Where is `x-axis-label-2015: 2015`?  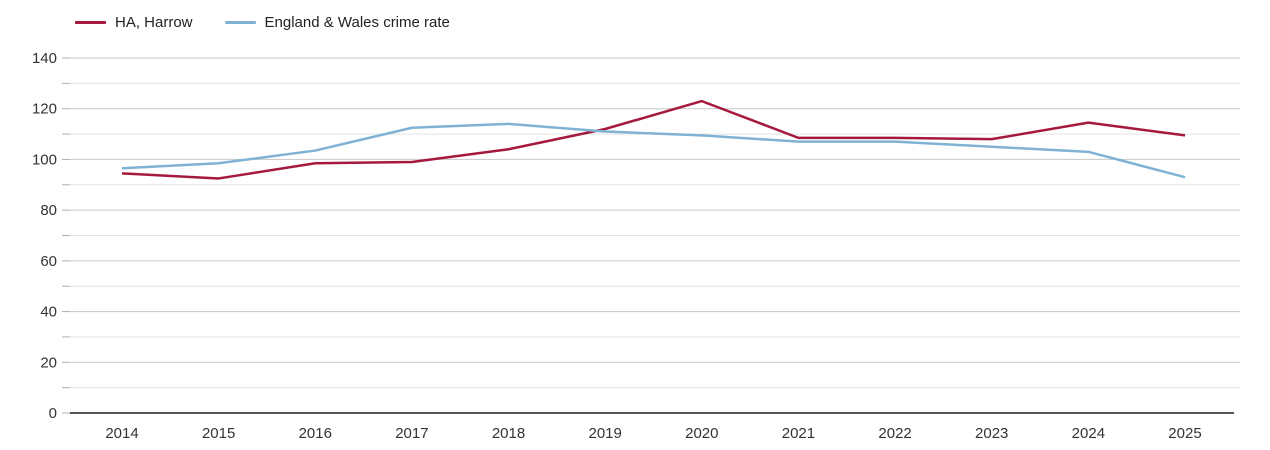 x-axis-label-2015: 2015 is located at coordinates (218, 433).